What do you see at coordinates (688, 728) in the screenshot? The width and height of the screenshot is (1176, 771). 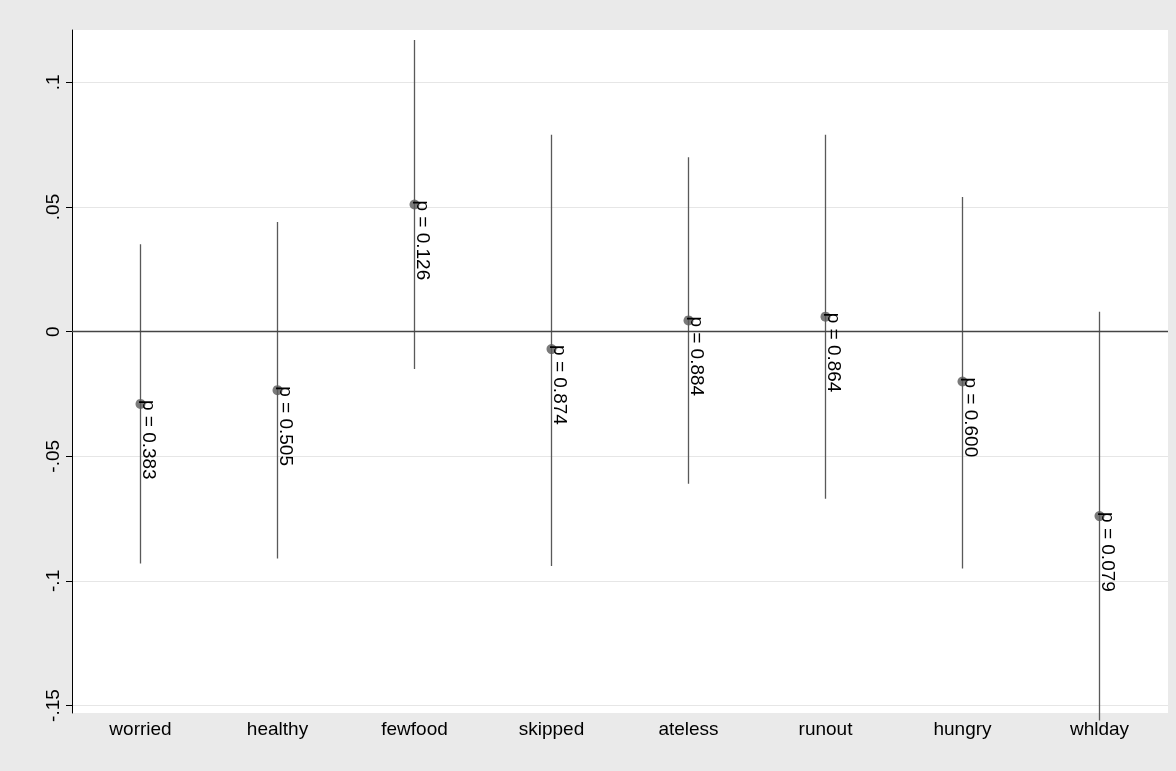 I see `x-tick-label: ateless` at bounding box center [688, 728].